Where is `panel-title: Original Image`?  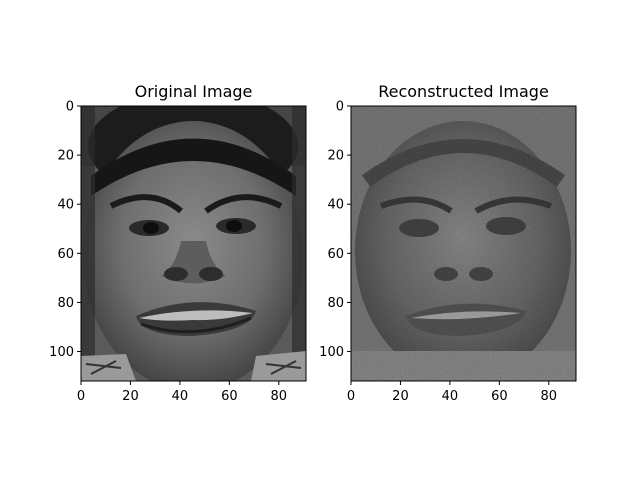
panel-title: Original Image is located at coordinates (194, 91).